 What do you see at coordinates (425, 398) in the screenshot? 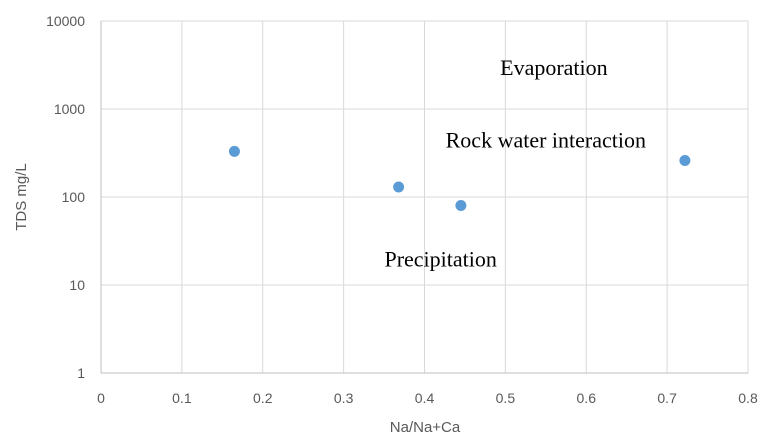
I see `x-tick-label: 0.4` at bounding box center [425, 398].